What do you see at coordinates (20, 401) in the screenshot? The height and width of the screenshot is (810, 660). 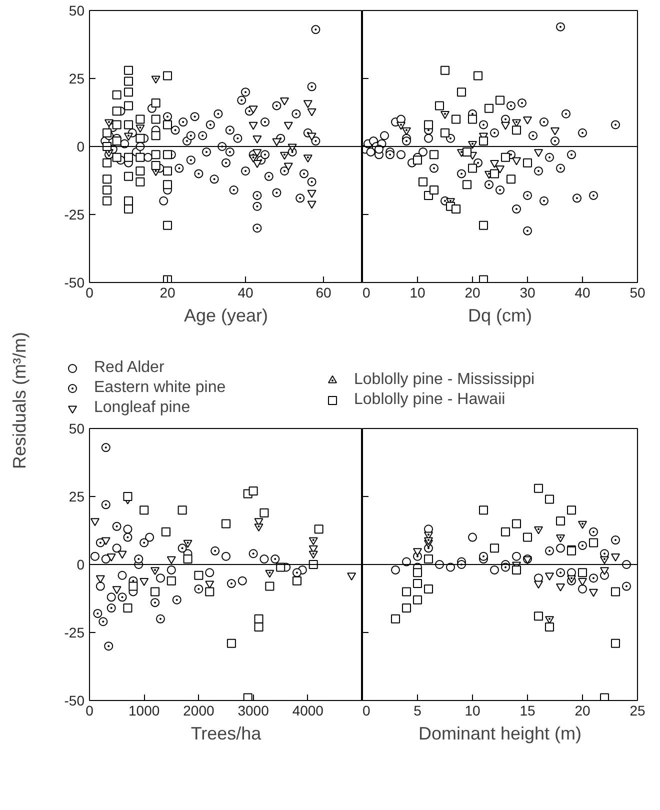 I see `y-axis-title: Residuals (m³/m)` at bounding box center [20, 401].